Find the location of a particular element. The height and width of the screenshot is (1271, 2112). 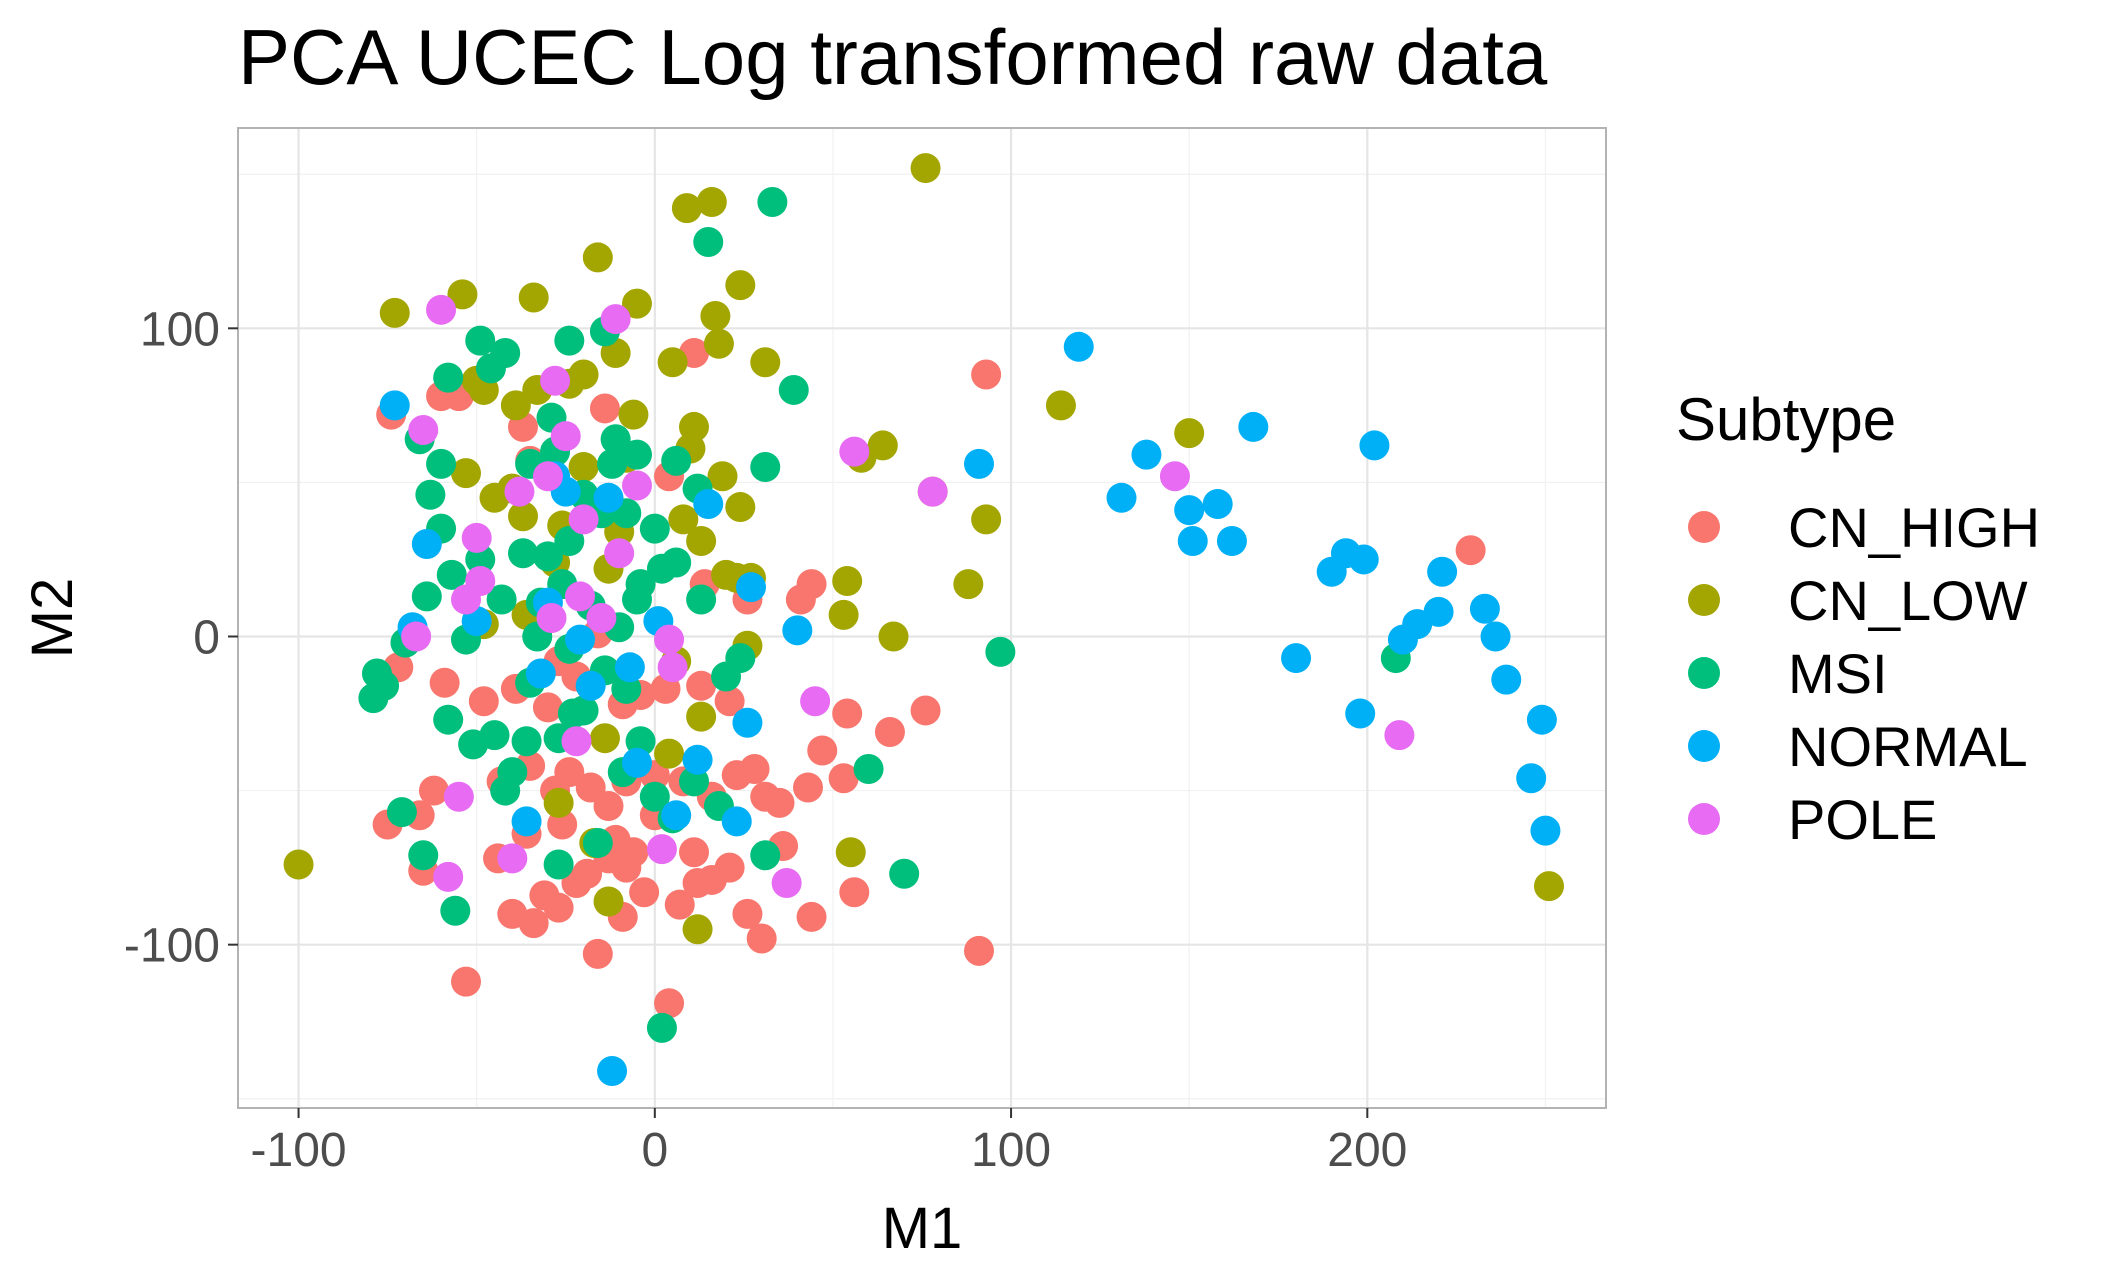

y-tick-label: -100 is located at coordinates (172, 946).